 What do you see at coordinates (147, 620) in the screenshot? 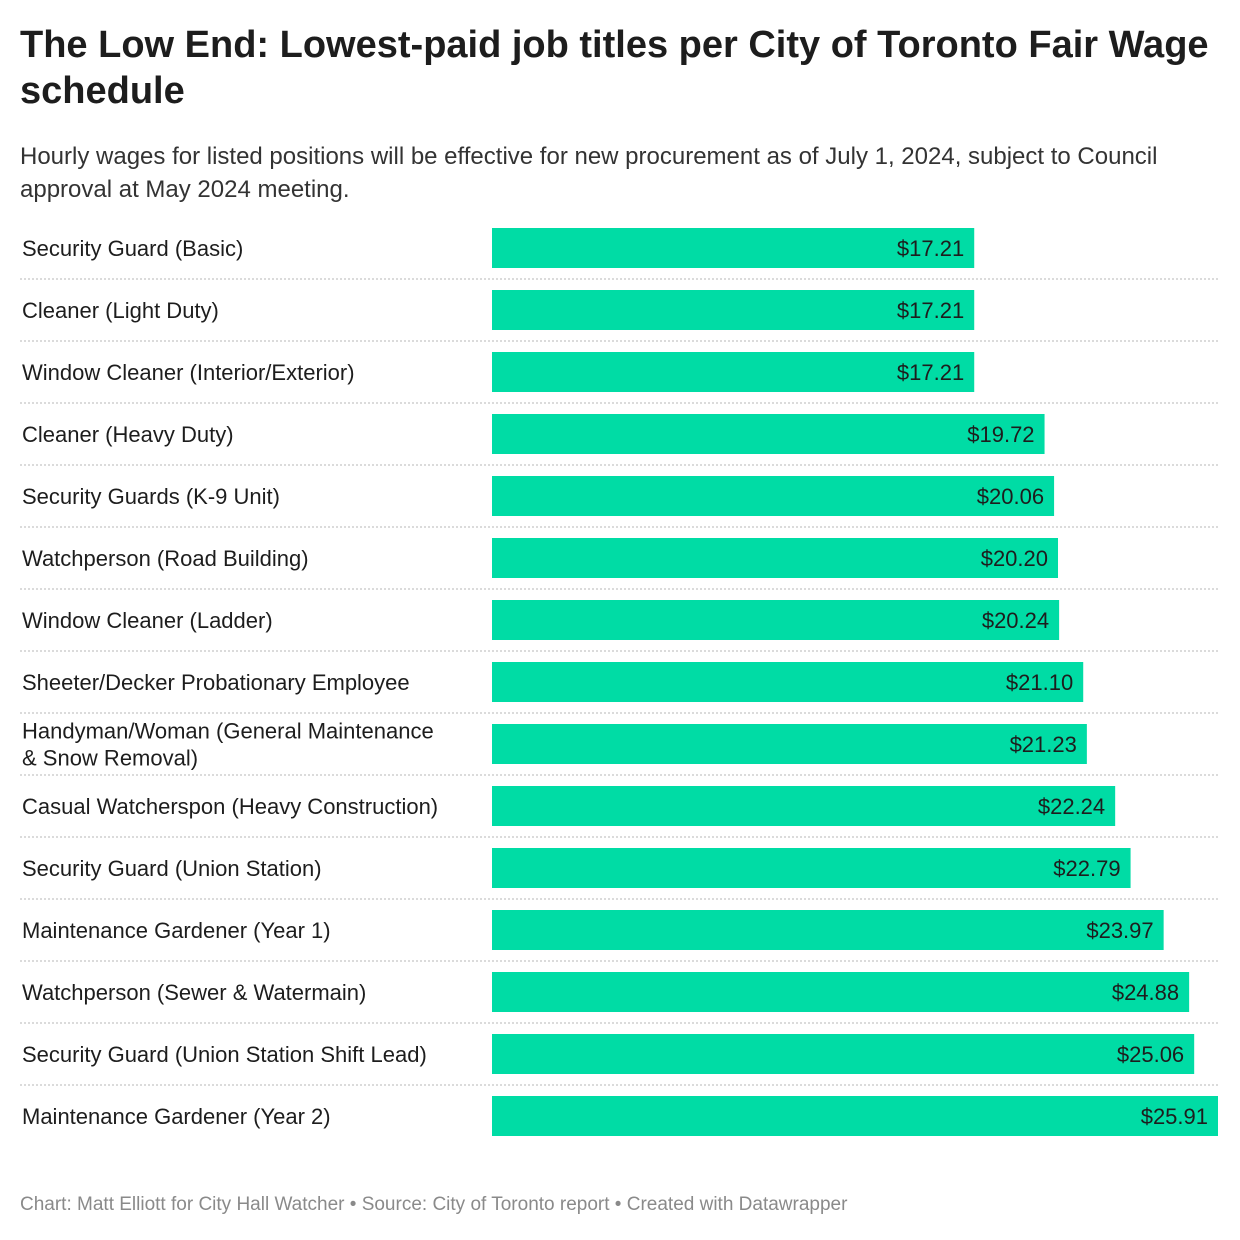
I see `row-label: Window Cleaner (Ladder)` at bounding box center [147, 620].